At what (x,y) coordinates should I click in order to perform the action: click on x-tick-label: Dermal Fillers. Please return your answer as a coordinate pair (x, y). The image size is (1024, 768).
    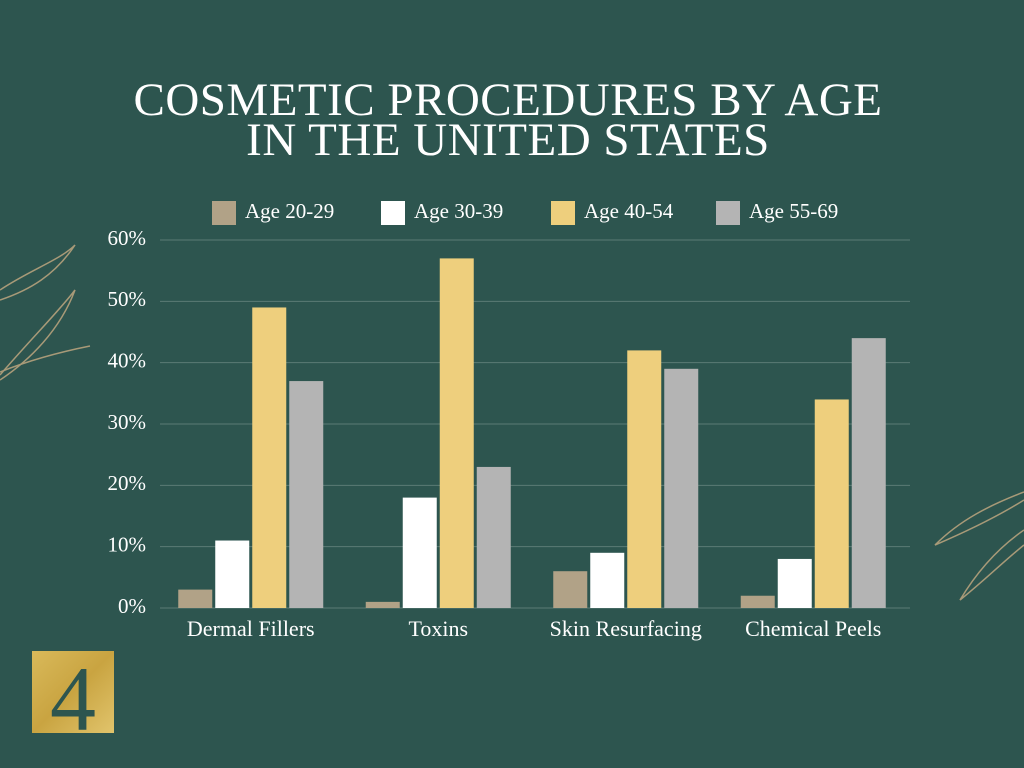
    Looking at the image, I should click on (251, 628).